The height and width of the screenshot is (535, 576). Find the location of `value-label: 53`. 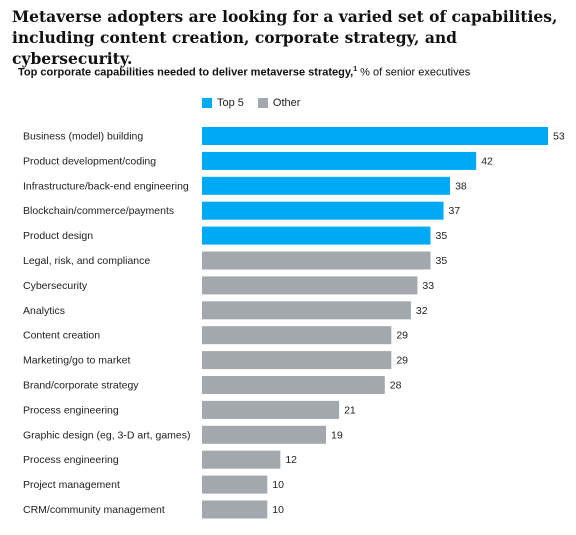

value-label: 53 is located at coordinates (559, 137).